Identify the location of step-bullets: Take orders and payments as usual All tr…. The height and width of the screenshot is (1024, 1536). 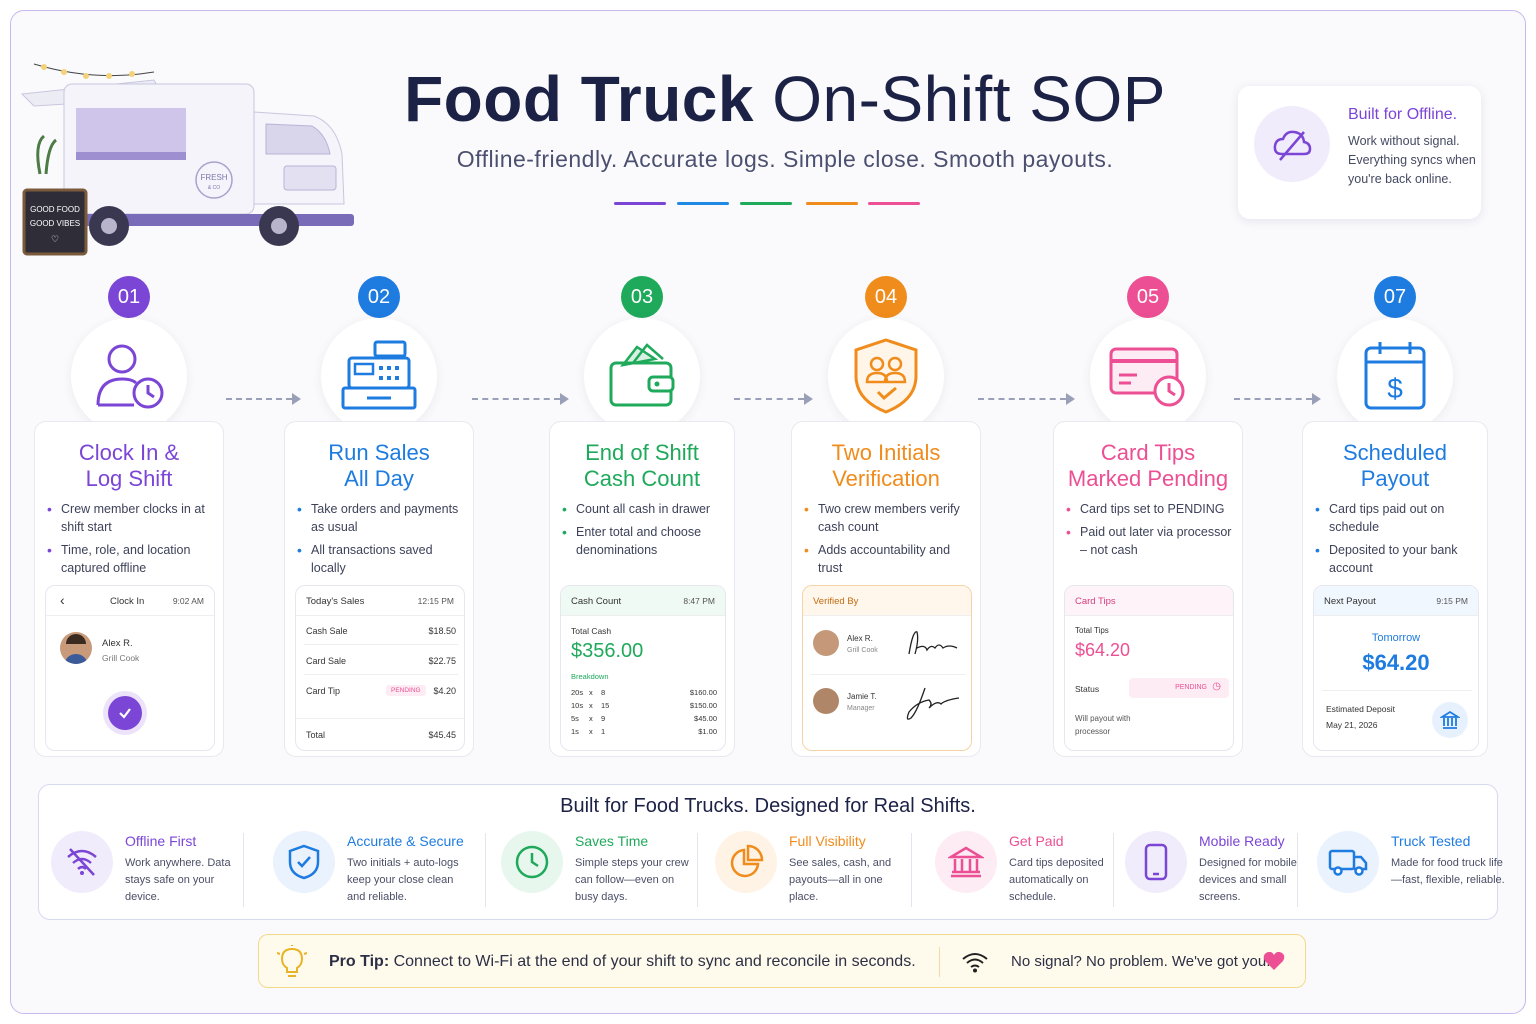
(383, 541).